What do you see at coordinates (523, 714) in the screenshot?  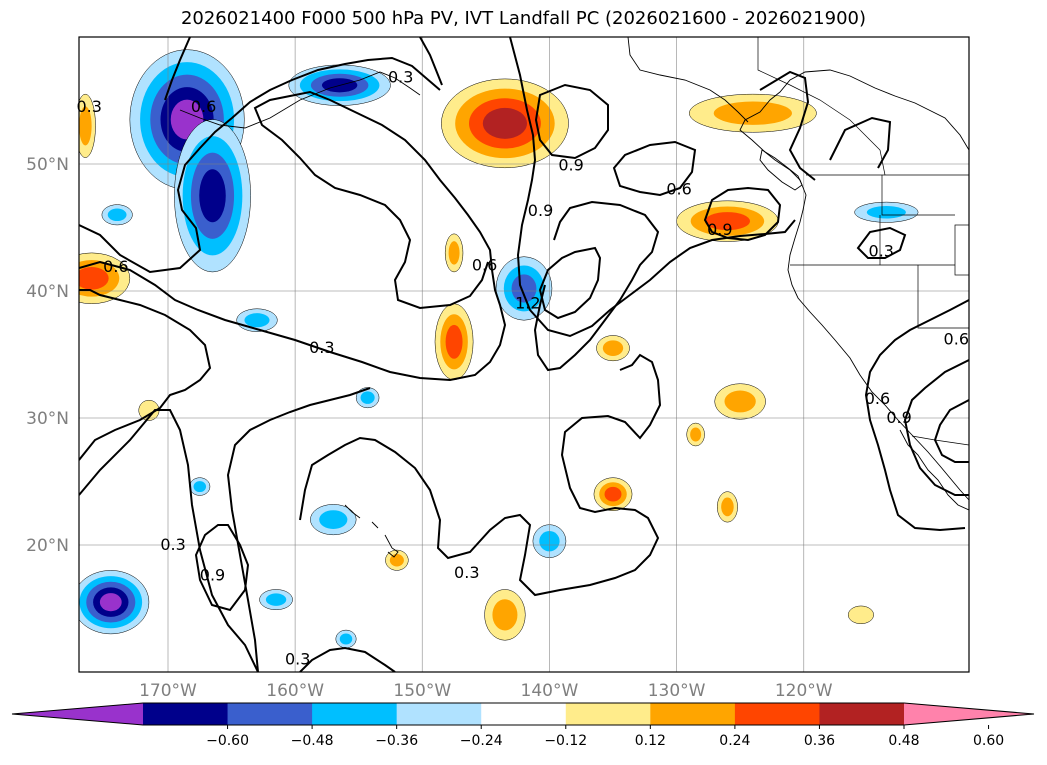 I see `colorbar-outline` at bounding box center [523, 714].